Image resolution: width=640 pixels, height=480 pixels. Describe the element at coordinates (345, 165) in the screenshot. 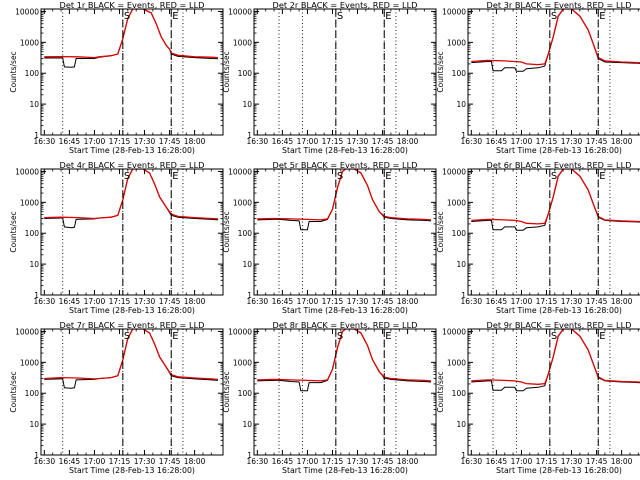

I see `panel-title: Det 5r BLACK = Events, RED = LLD` at that location.